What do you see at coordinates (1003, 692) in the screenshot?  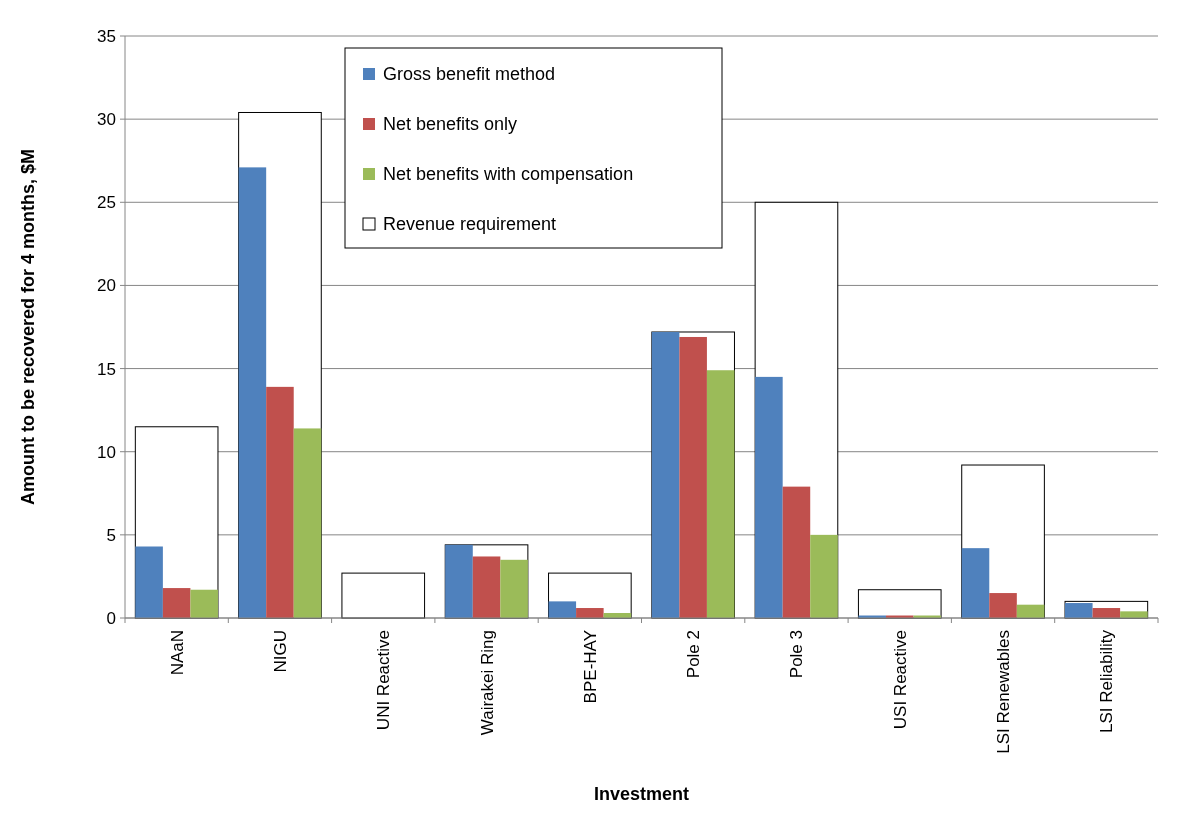 I see `x-tick-label: LSI Renewables` at bounding box center [1003, 692].